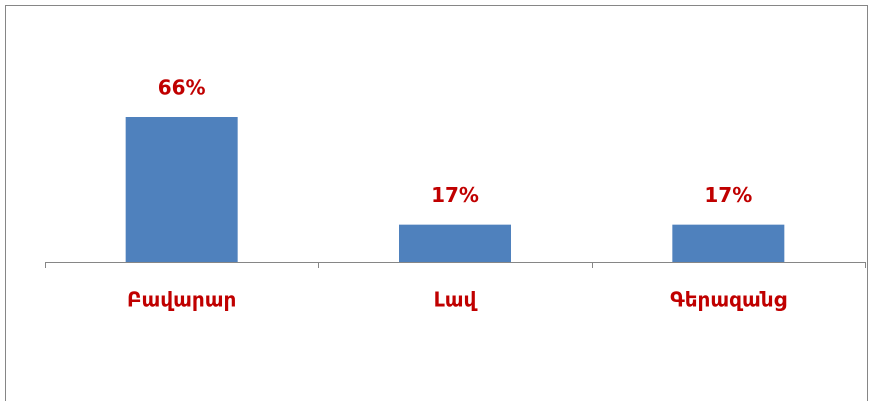  What do you see at coordinates (181, 300) in the screenshot?
I see `x-tick-label: Բավարար` at bounding box center [181, 300].